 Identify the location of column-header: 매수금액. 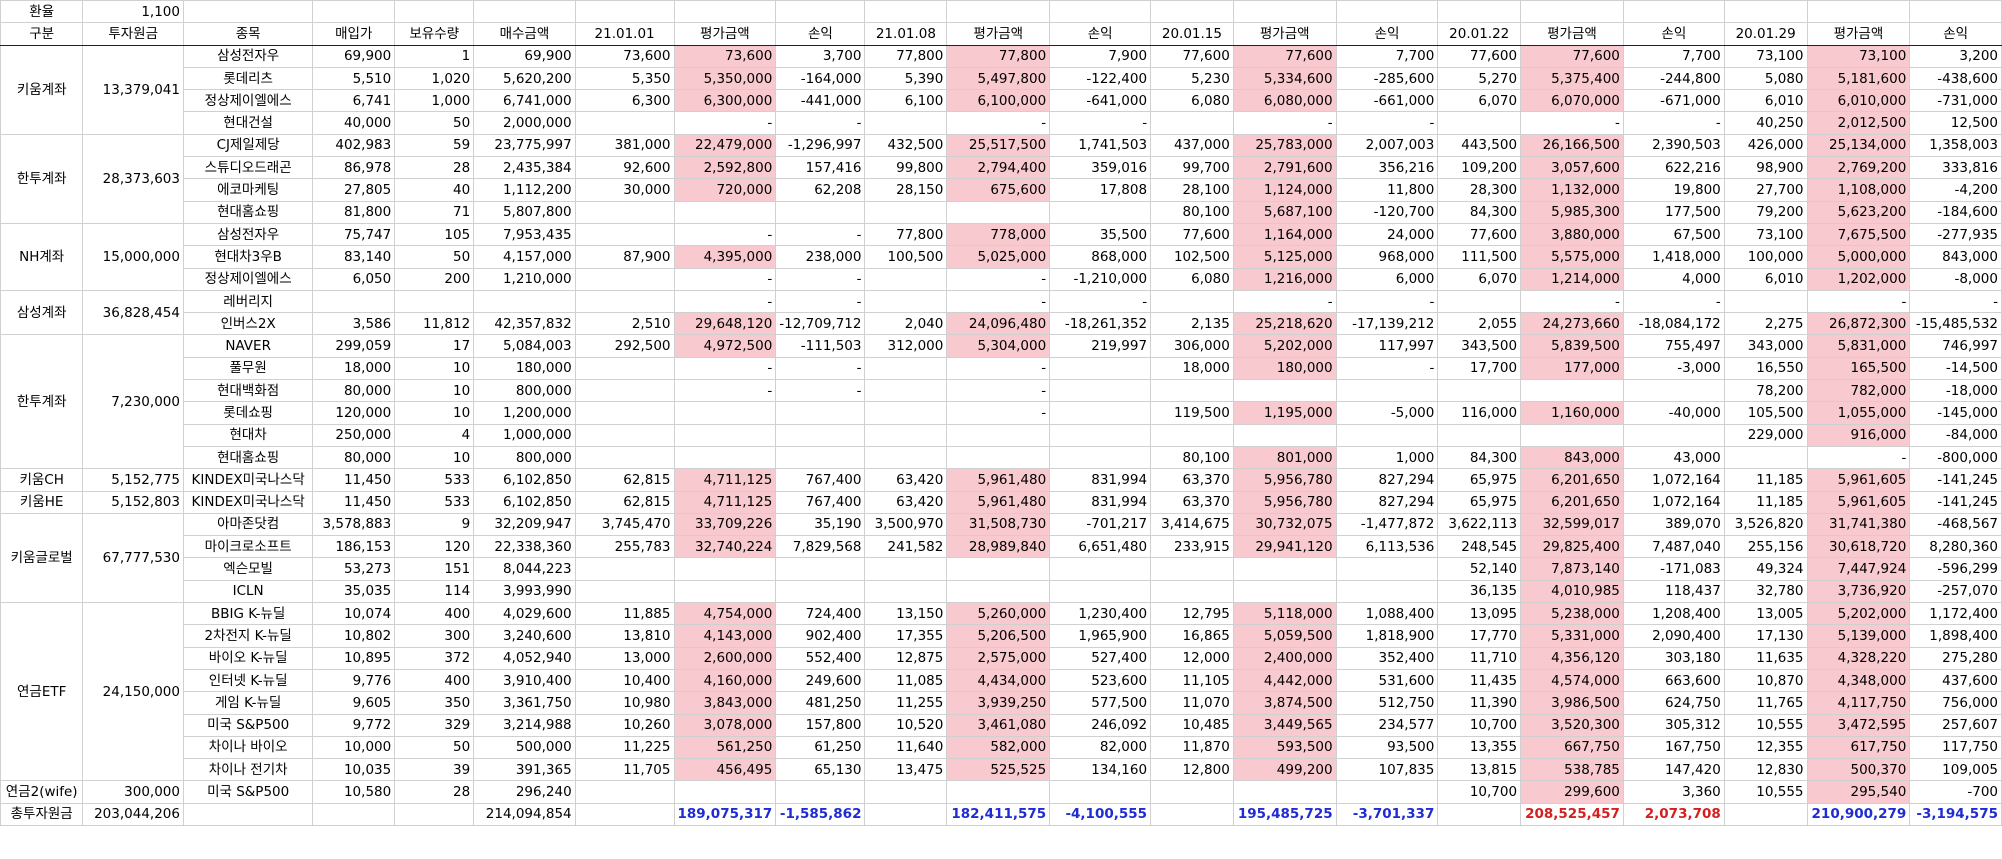
(524, 34).